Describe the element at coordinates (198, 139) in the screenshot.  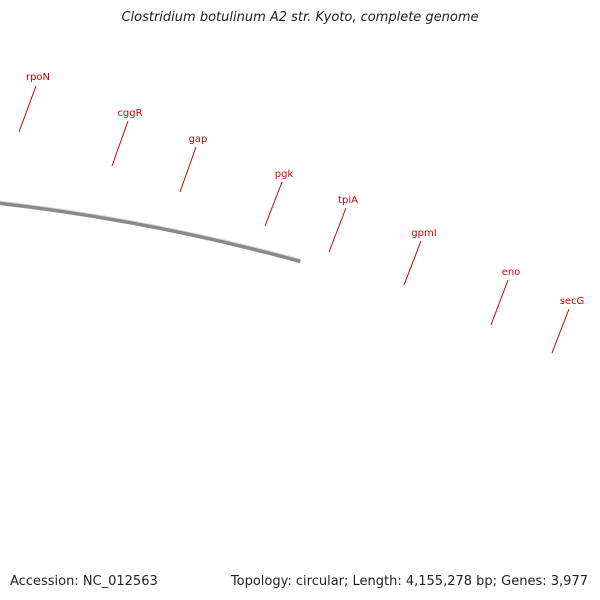
I see `gene-label-gap: gap` at that location.